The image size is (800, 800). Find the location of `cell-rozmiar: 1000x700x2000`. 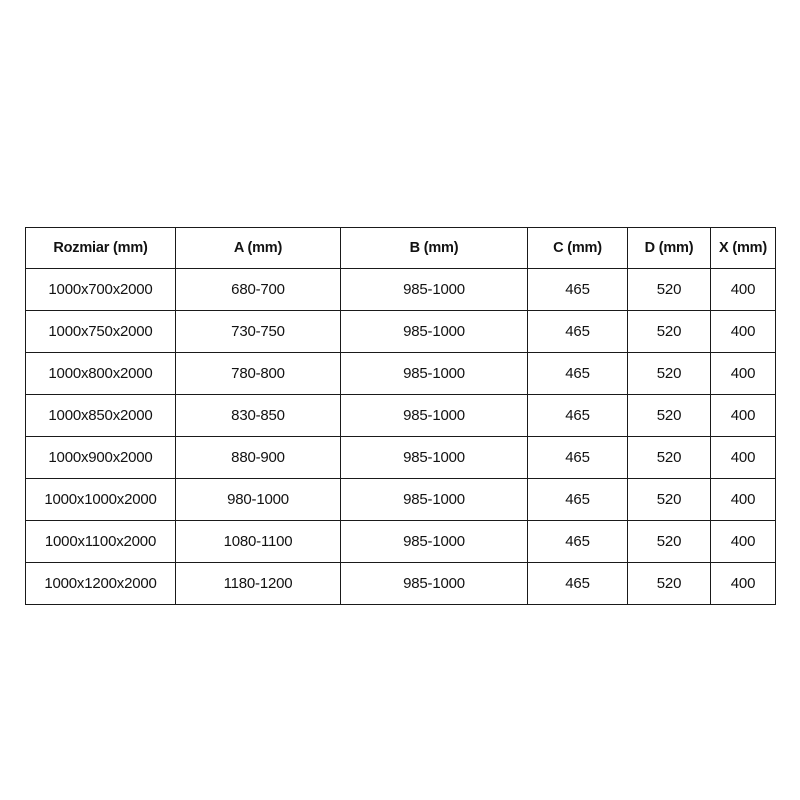

cell-rozmiar: 1000x700x2000 is located at coordinates (100, 289).